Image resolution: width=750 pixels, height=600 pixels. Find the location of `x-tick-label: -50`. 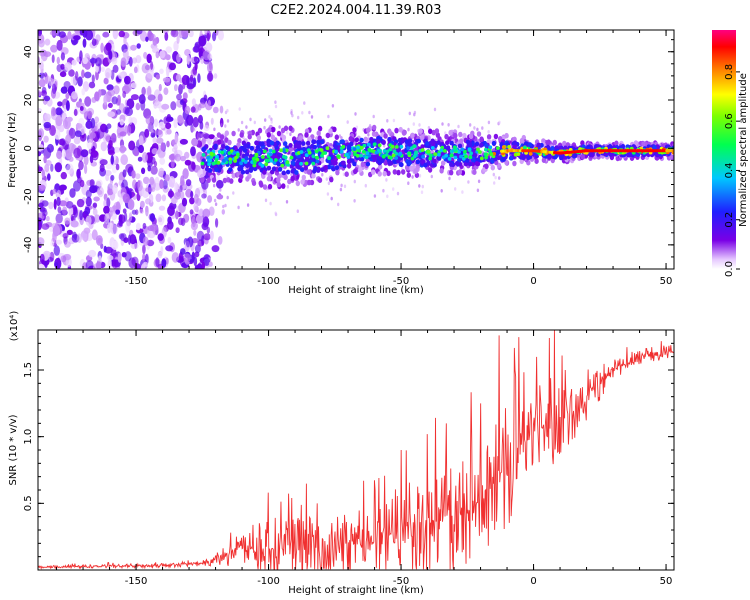

x-tick-label: -50 is located at coordinates (401, 281).